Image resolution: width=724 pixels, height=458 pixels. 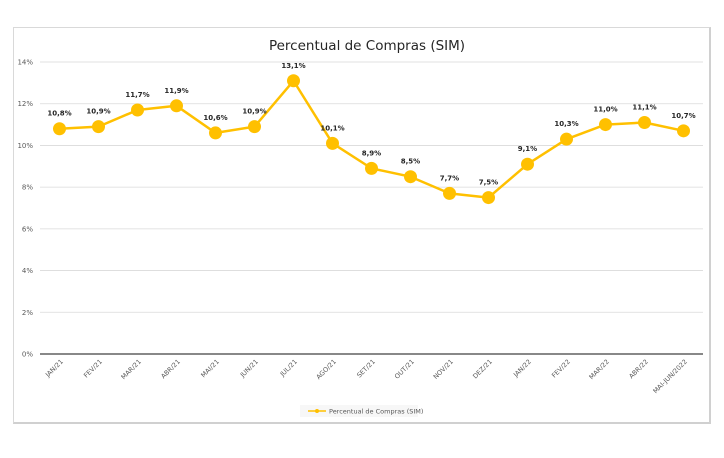 I want to click on data-label: 9,1%, so click(x=527, y=149).